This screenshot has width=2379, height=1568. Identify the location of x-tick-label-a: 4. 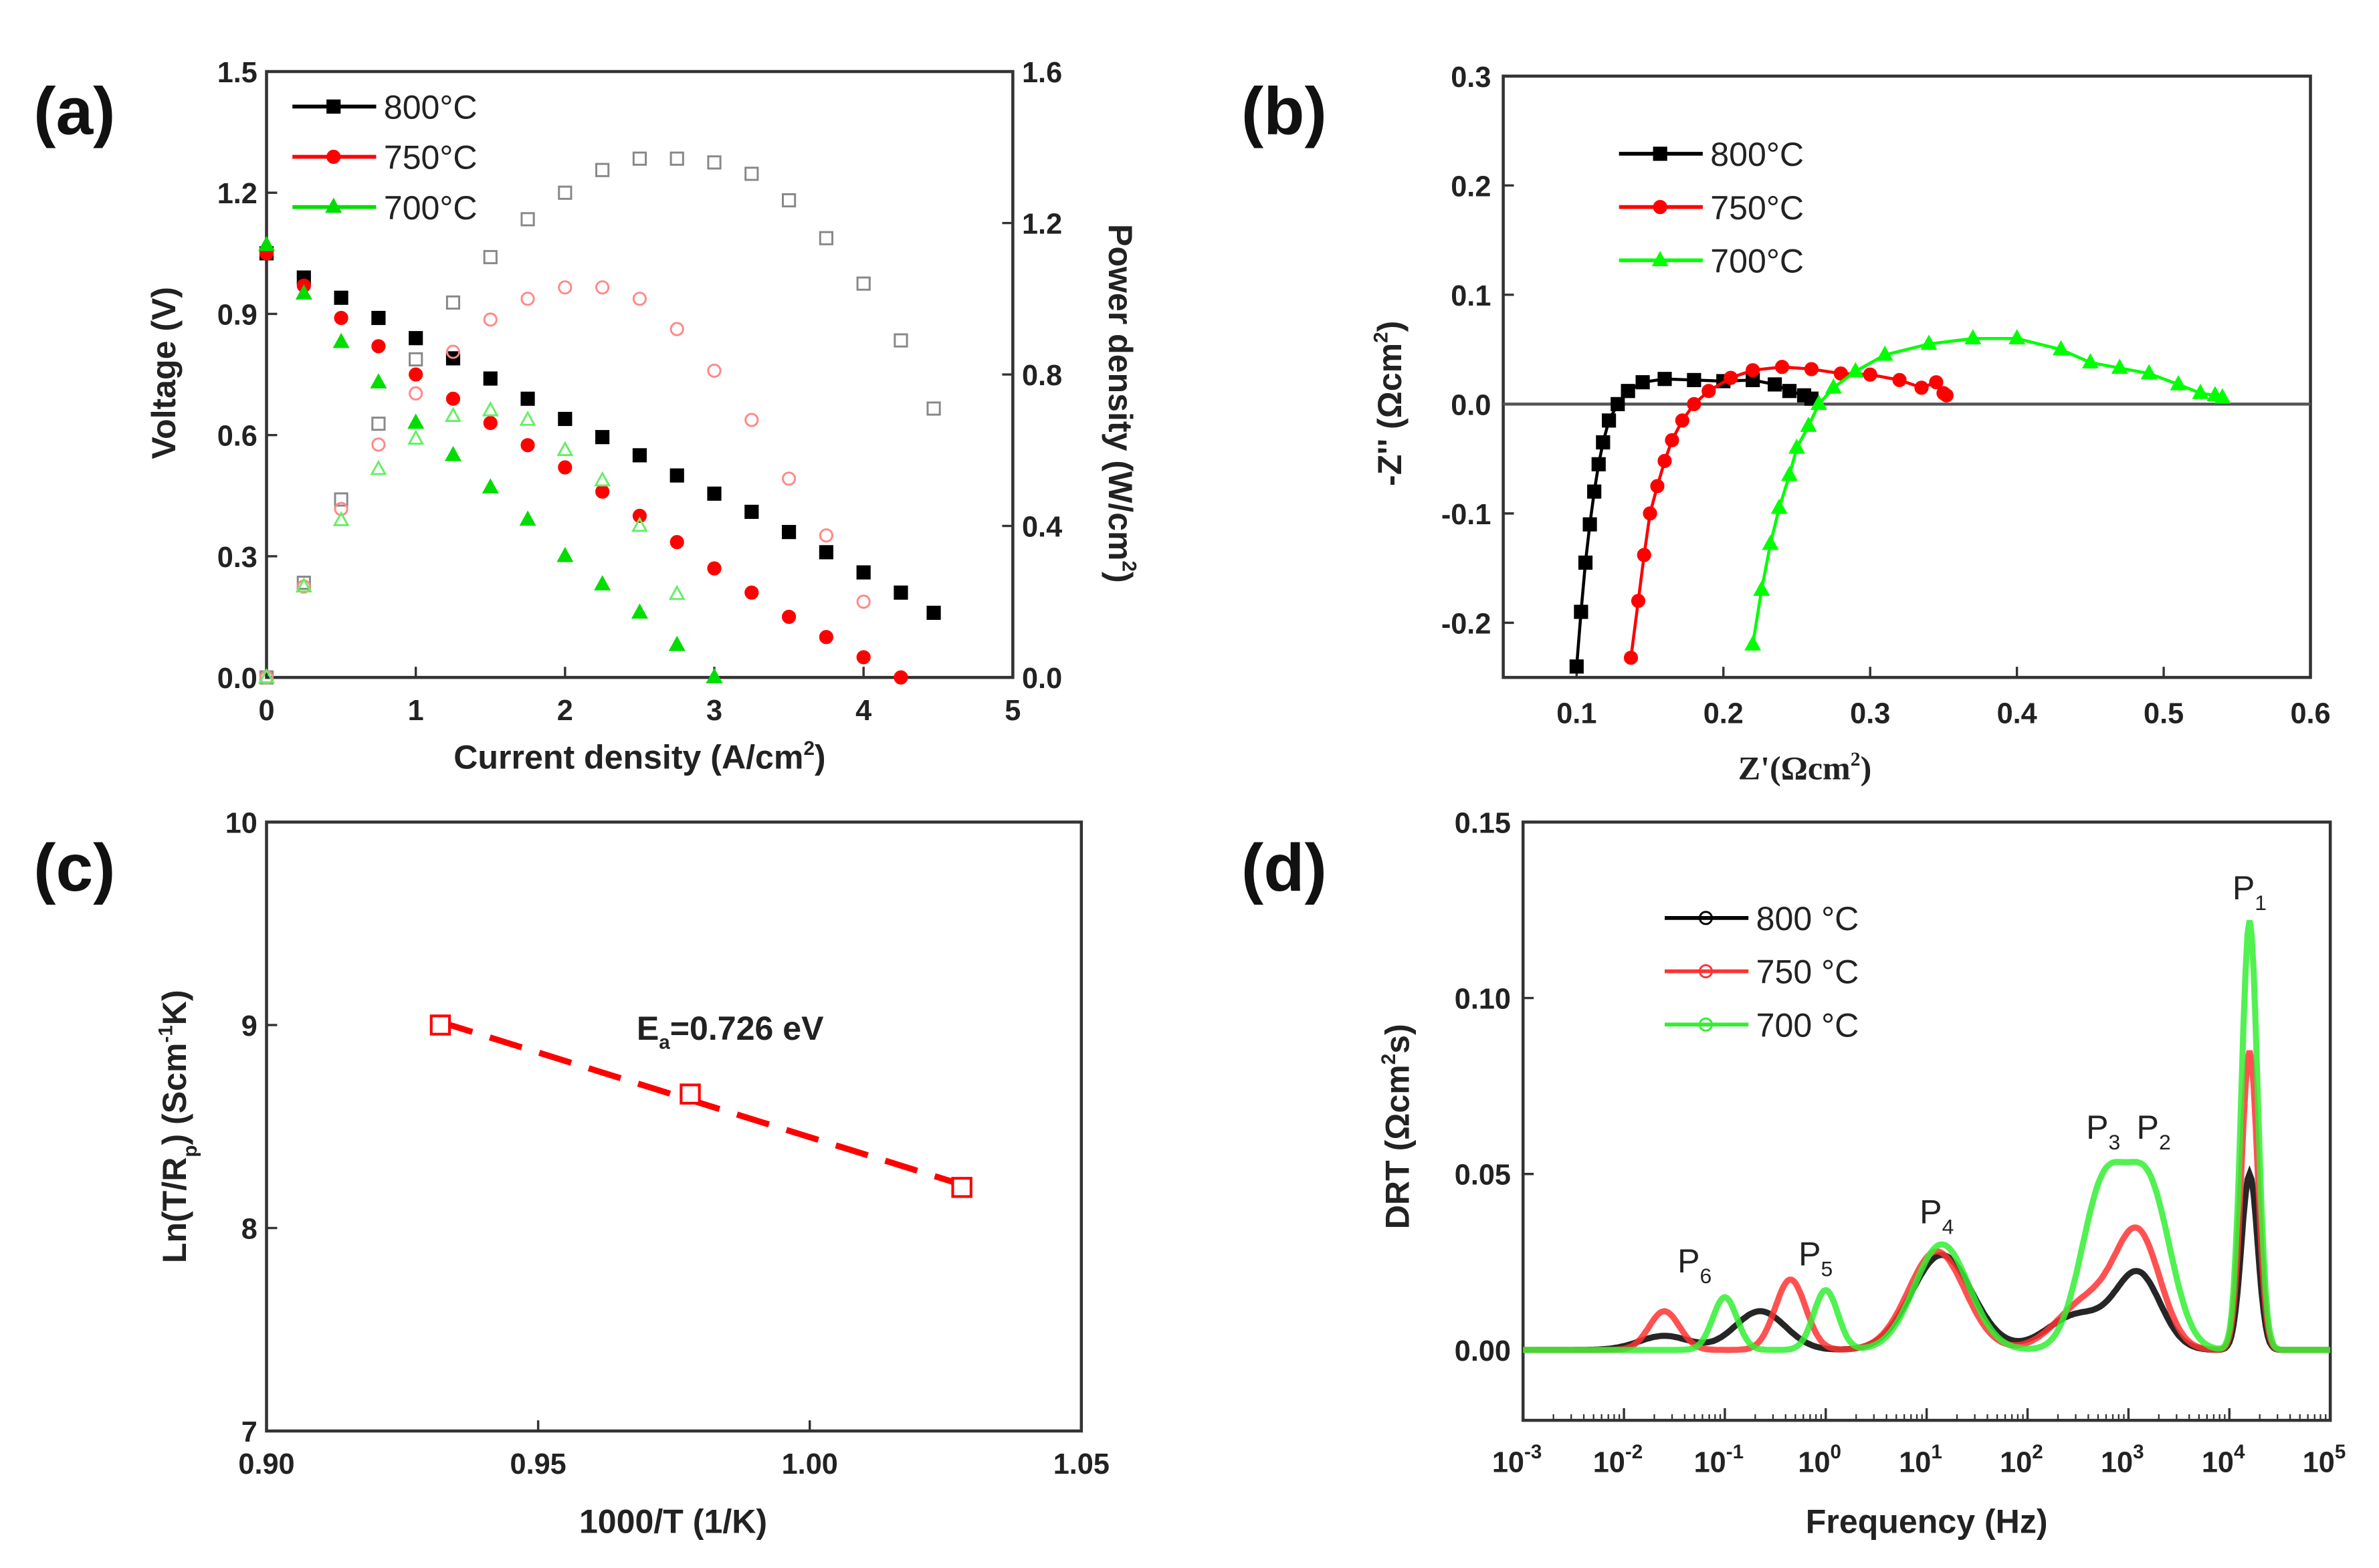
(863, 711).